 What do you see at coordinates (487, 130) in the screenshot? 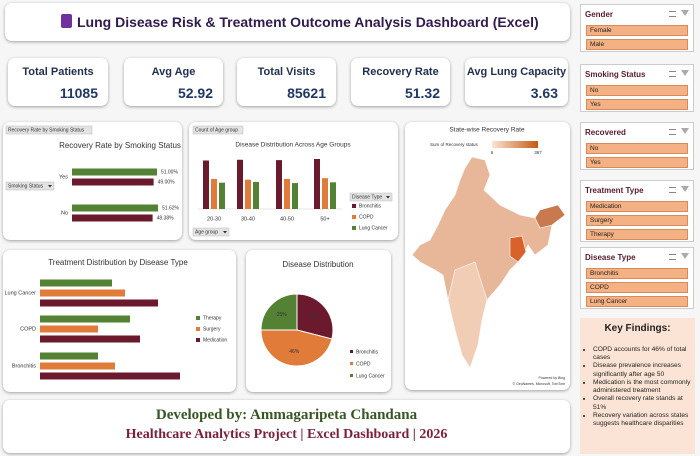
I see `map-title: State-wise Recovery Rate` at bounding box center [487, 130].